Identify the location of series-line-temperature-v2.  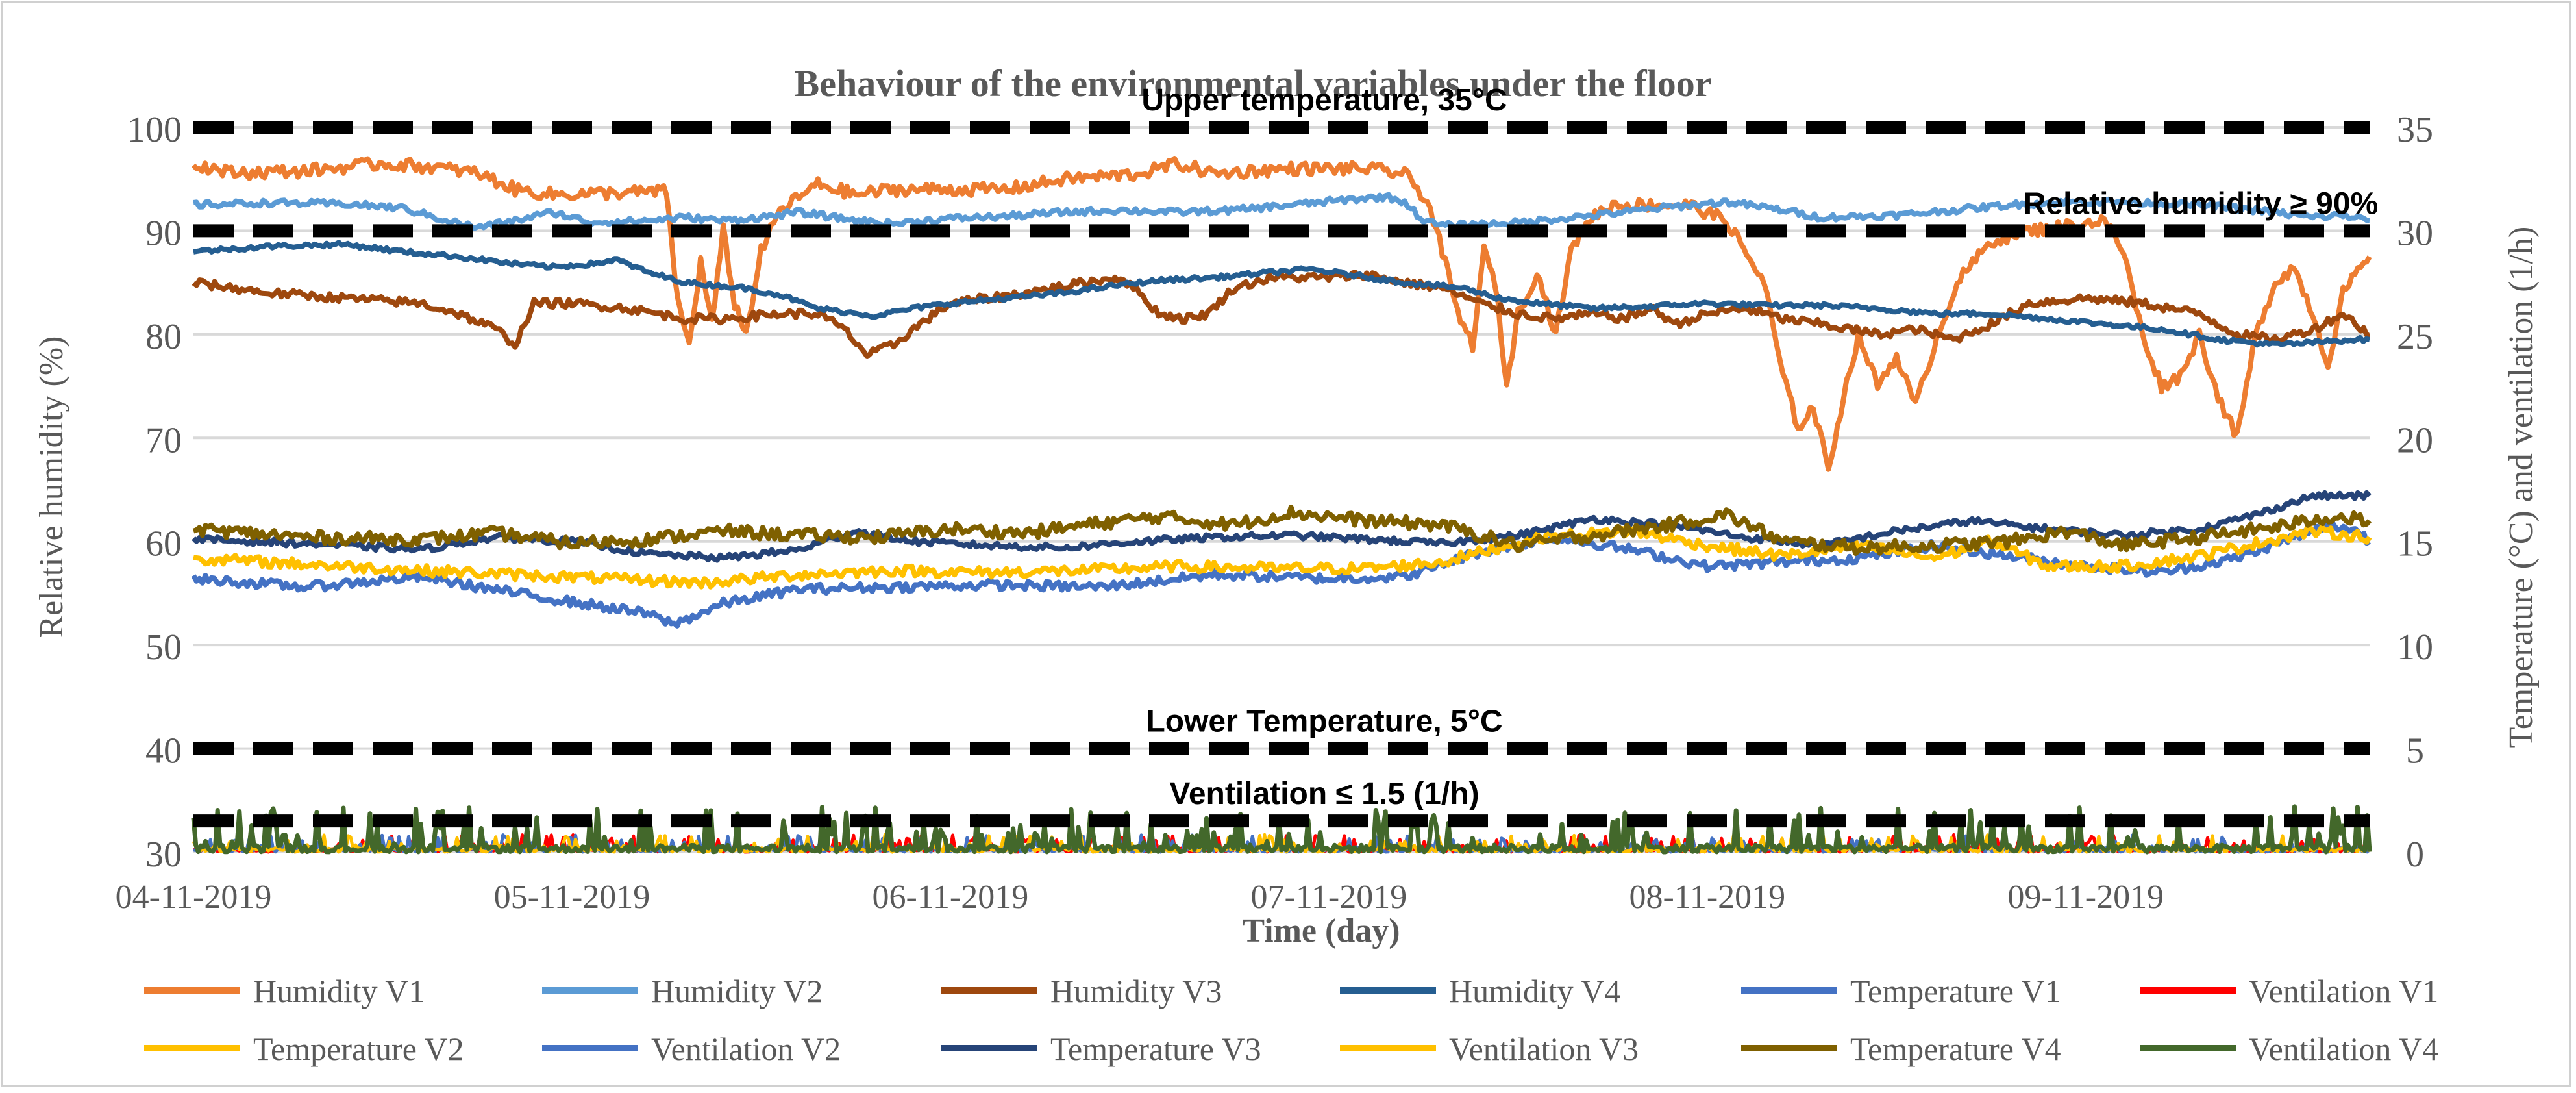
(1282, 557).